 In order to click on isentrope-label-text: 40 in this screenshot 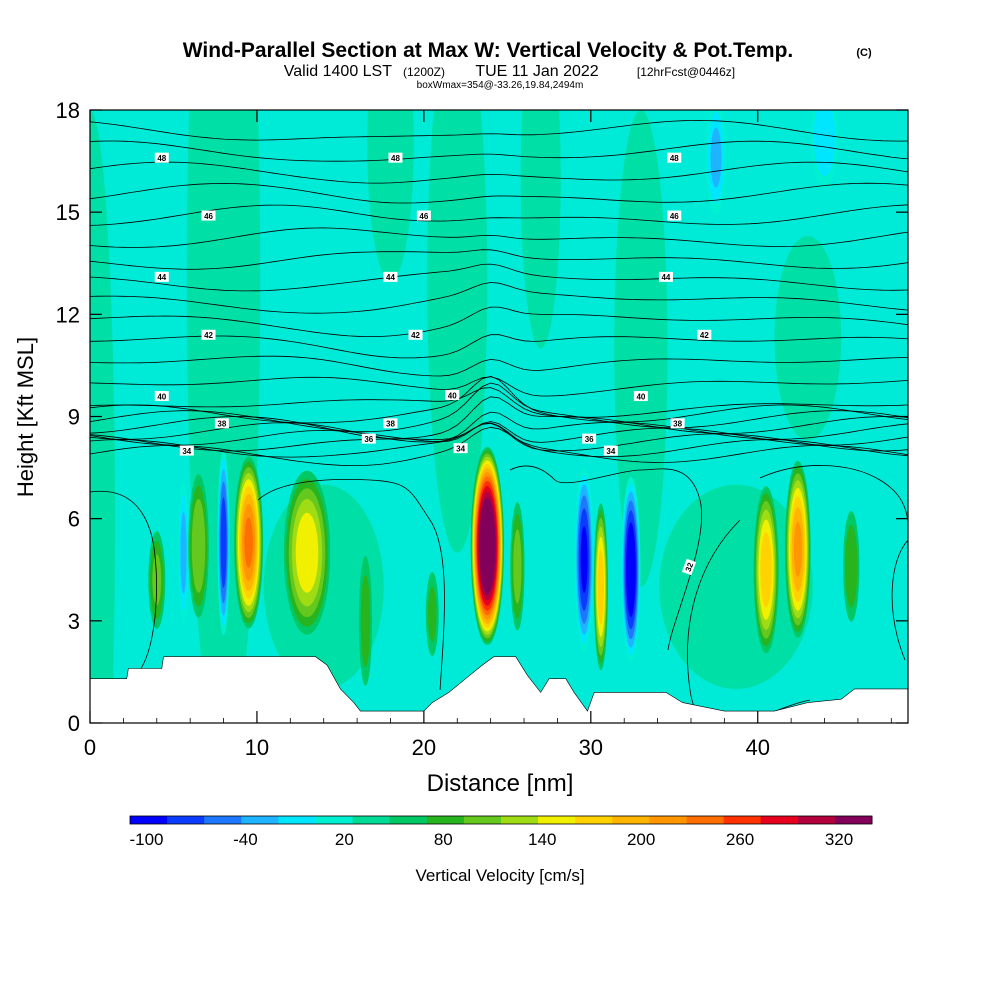, I will do `click(640, 396)`.